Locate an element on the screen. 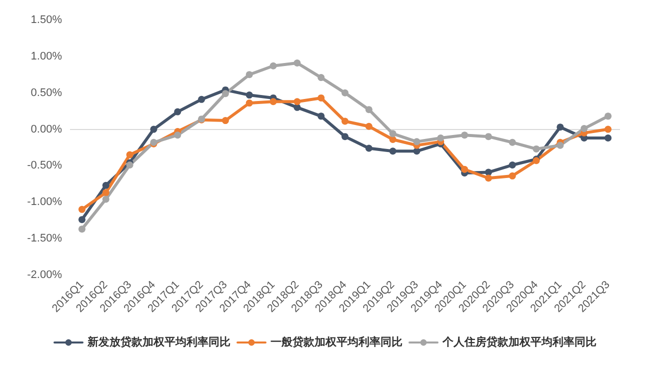 Image resolution: width=650 pixels, height=365 pixels. y-tick-label: 1.00% is located at coordinates (46, 56).